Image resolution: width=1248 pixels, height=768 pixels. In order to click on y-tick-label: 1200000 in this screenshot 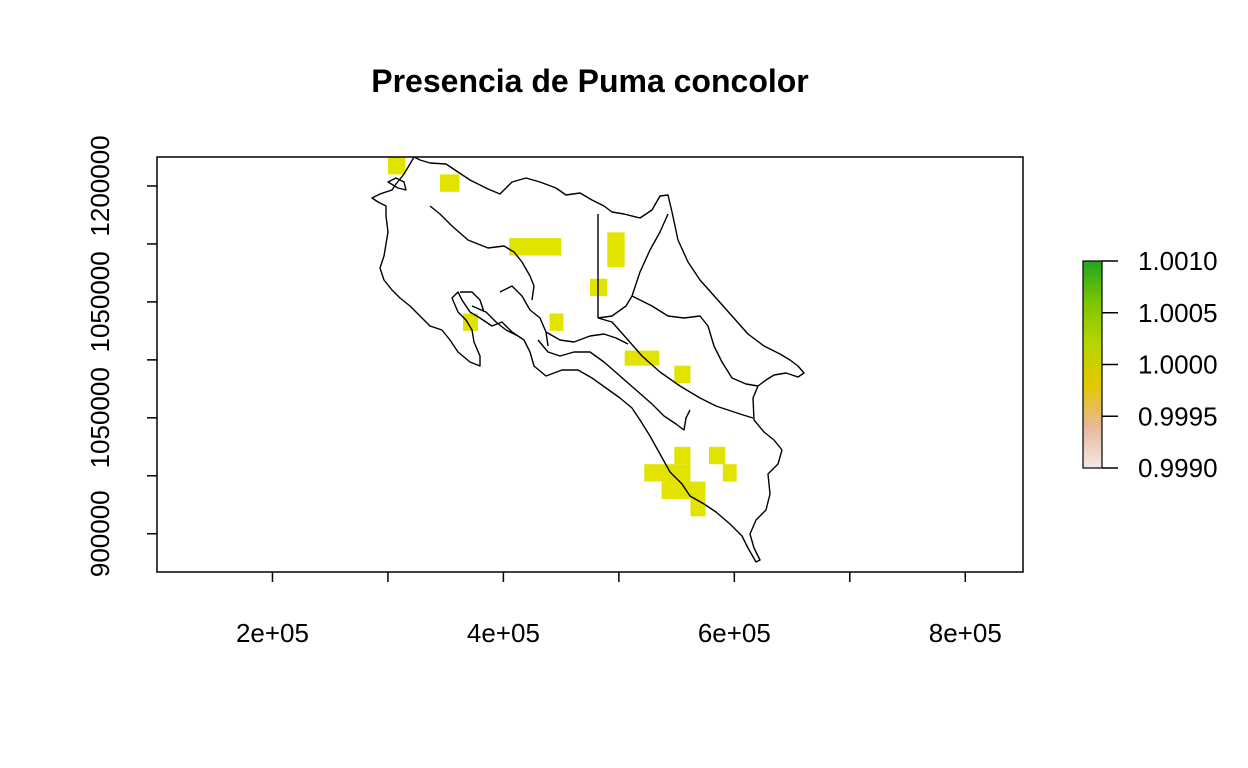, I will do `click(100, 185)`.